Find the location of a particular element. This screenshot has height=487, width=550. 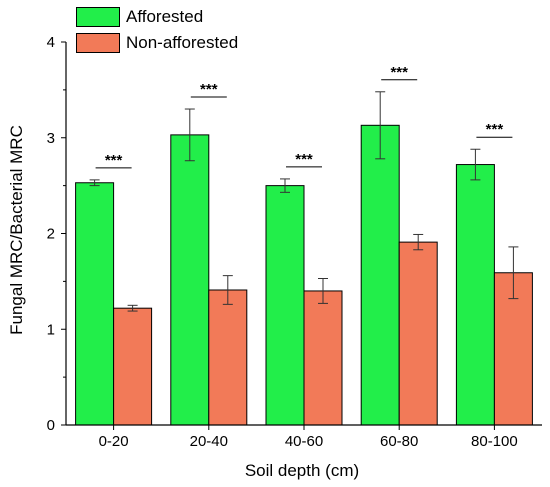

significance-label-40-60: *** is located at coordinates (304, 159).